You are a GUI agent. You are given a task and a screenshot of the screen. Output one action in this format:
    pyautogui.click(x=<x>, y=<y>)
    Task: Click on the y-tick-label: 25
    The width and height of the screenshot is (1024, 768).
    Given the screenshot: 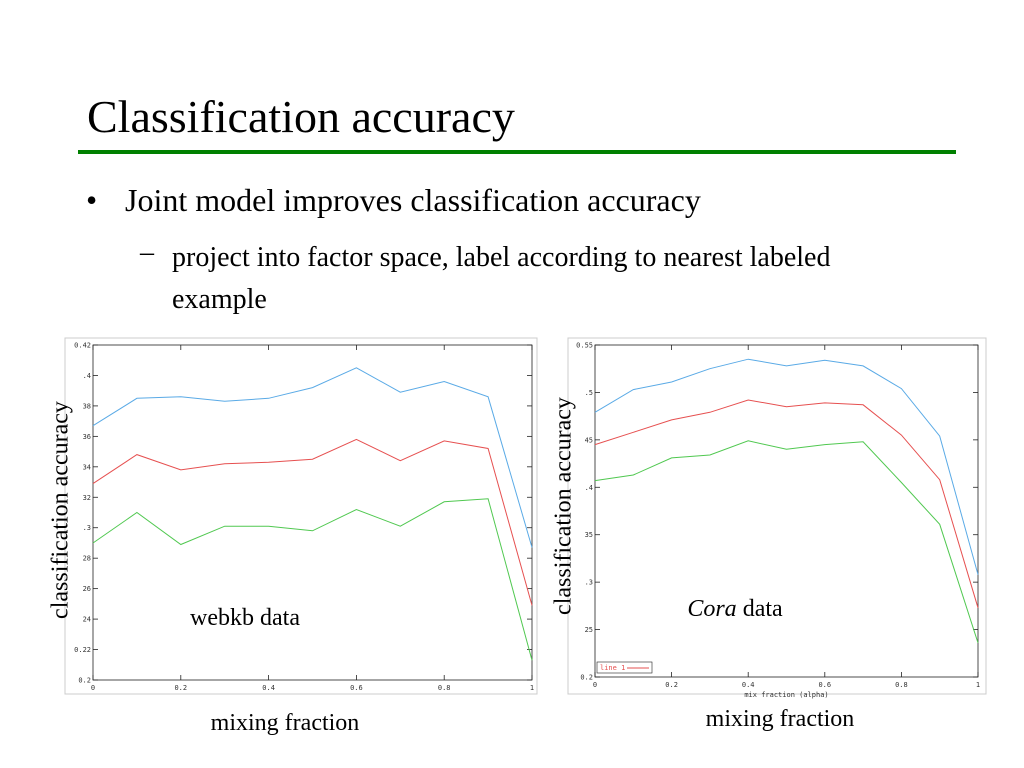 What is the action you would take?
    pyautogui.click(x=589, y=630)
    